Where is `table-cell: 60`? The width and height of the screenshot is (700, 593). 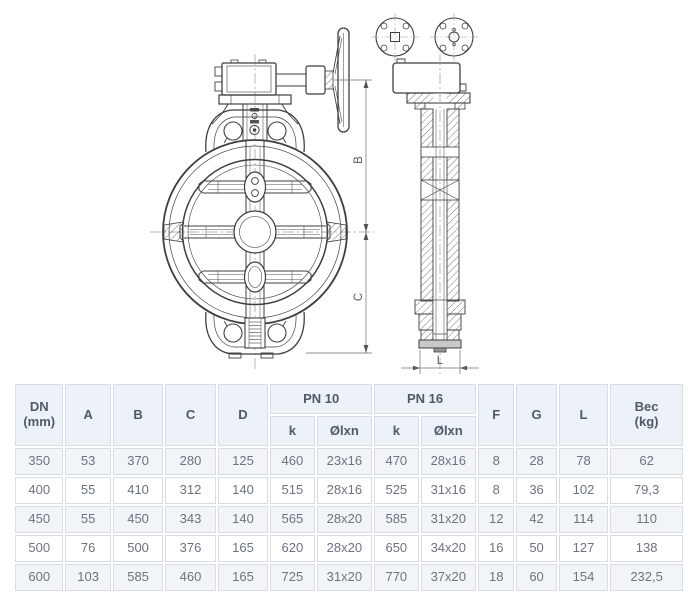 table-cell: 60 is located at coordinates (536, 577).